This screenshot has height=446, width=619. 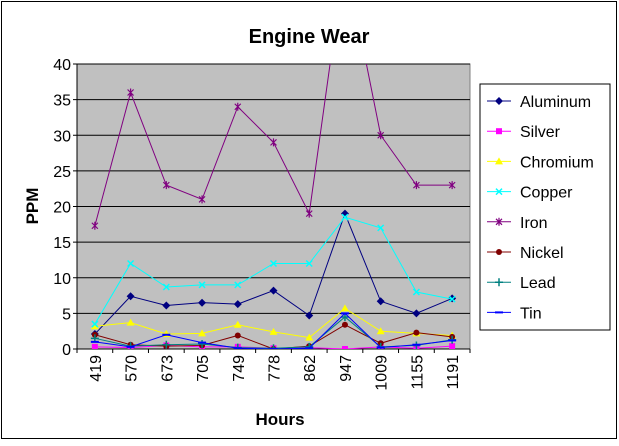 I want to click on legend-marker-silver, so click(x=499, y=131).